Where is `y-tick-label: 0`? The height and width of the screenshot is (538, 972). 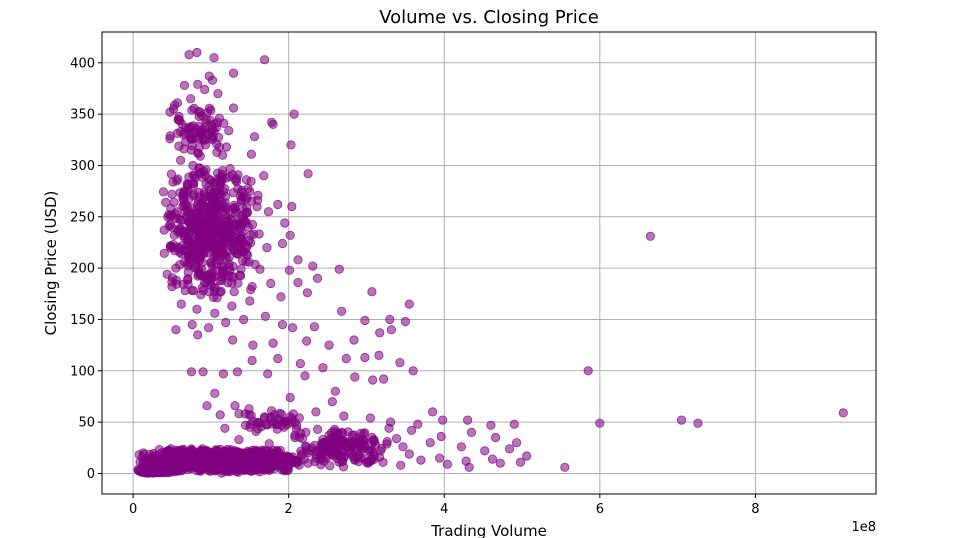
y-tick-label: 0 is located at coordinates (91, 474).